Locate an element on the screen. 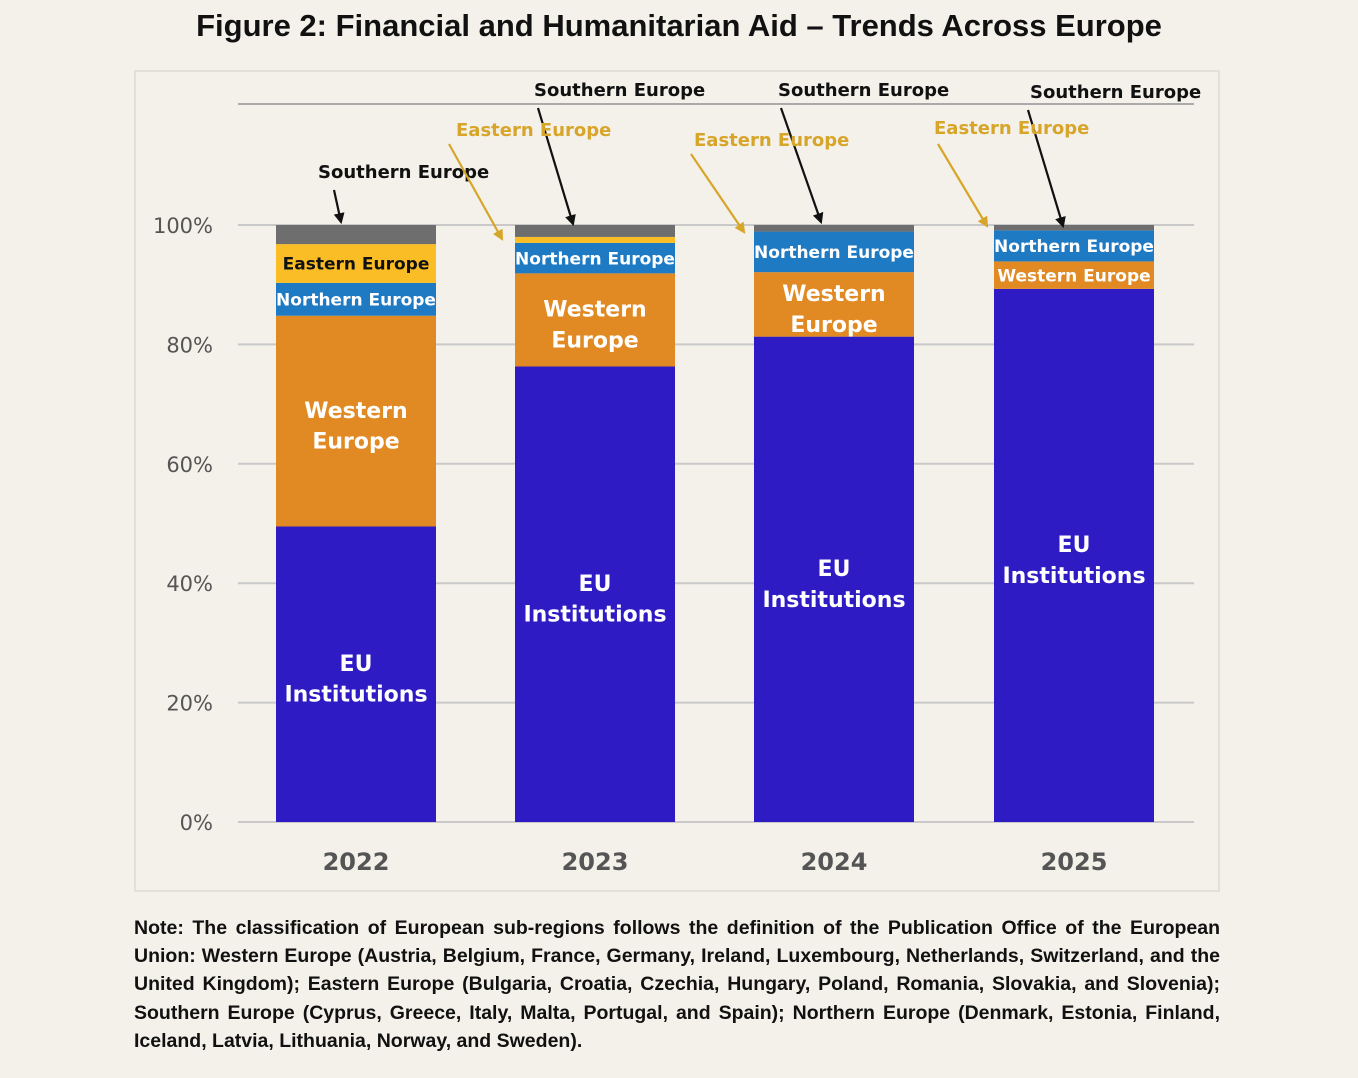 This screenshot has height=1078, width=1358. y-tick-label: 80% is located at coordinates (189, 345).